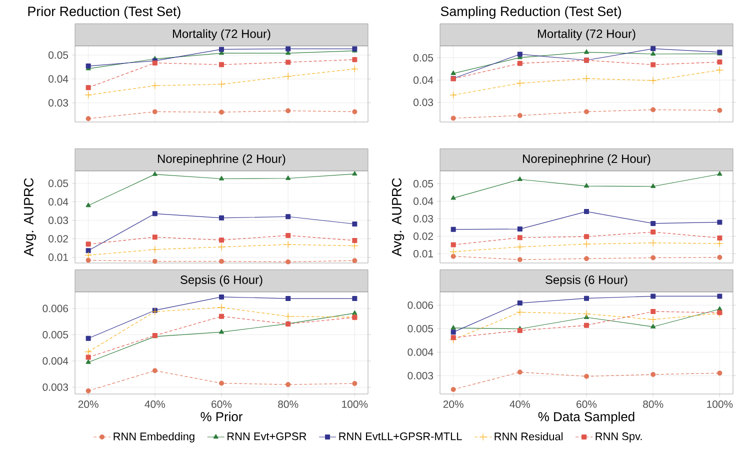 The width and height of the screenshot is (738, 460). Describe the element at coordinates (154, 437) in the screenshot. I see `legend-label: RNN Embedding` at that location.